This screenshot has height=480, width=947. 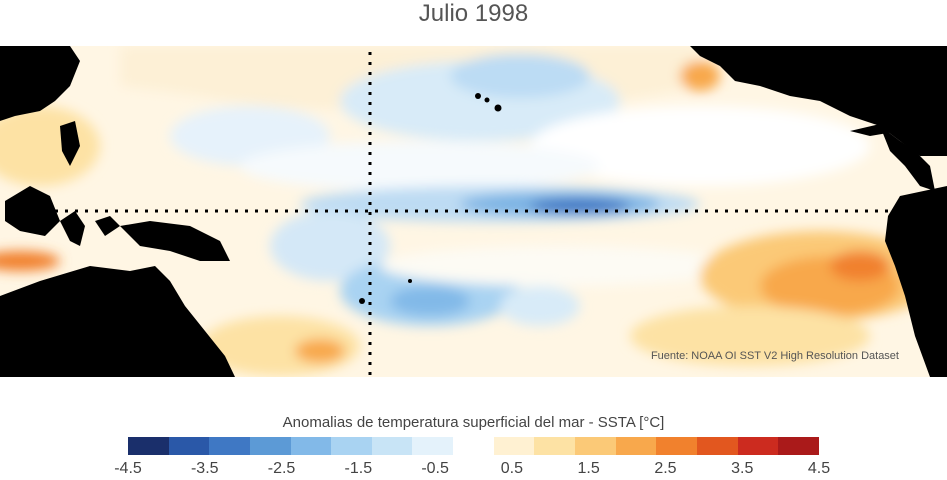 I want to click on land-philippines, so click(x=70, y=143).